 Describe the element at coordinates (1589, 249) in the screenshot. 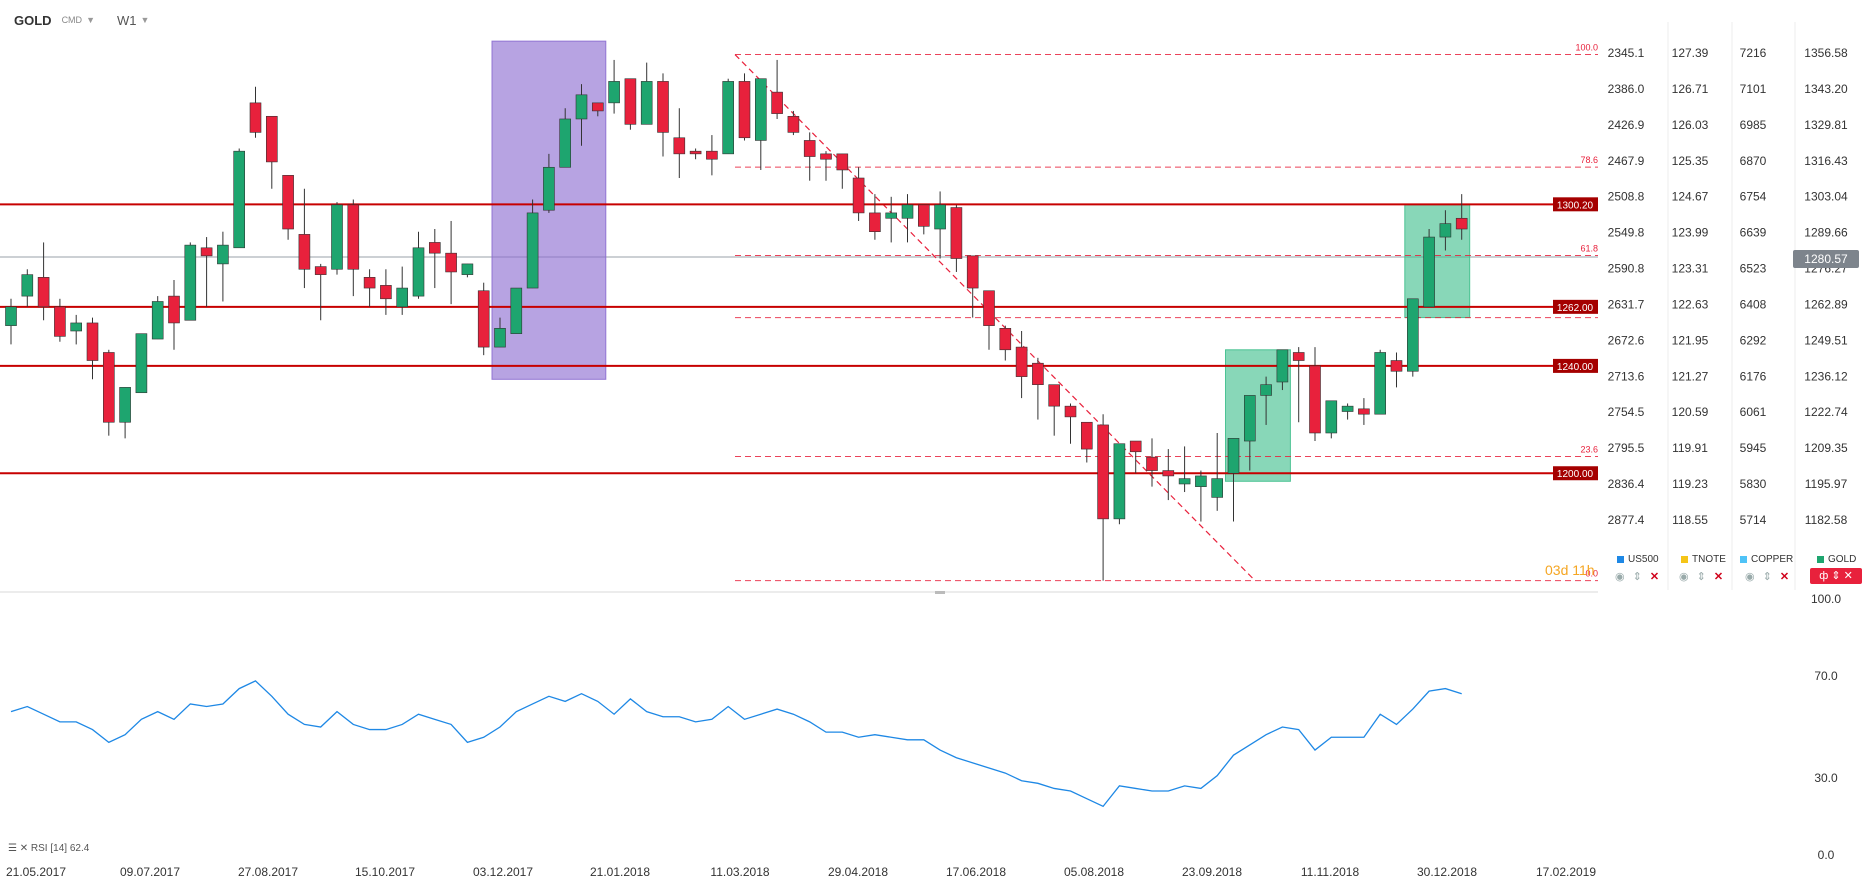

I see `fib-level-label: 61.8` at that location.